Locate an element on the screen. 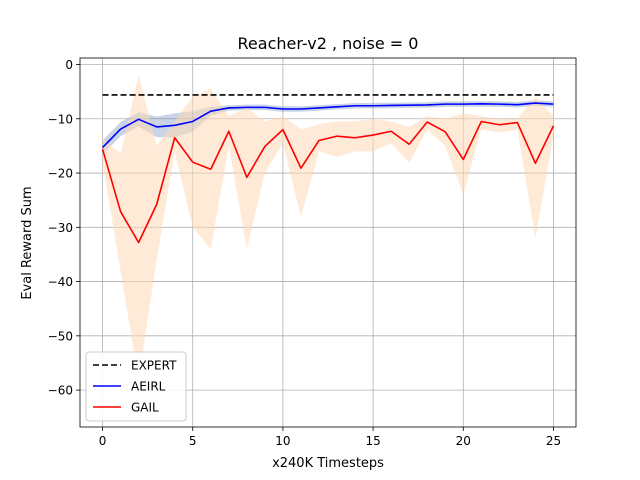  legend-label-aeirl: AEIRL is located at coordinates (148, 387).